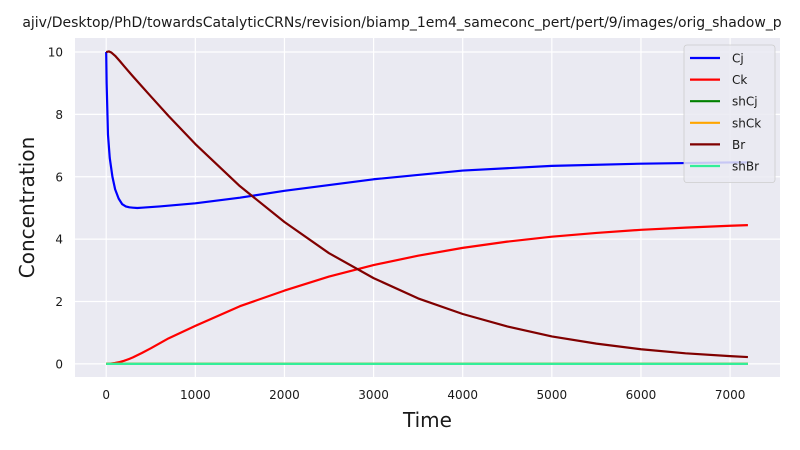  What do you see at coordinates (745, 167) in the screenshot?
I see `legend-label: shBr` at bounding box center [745, 167].